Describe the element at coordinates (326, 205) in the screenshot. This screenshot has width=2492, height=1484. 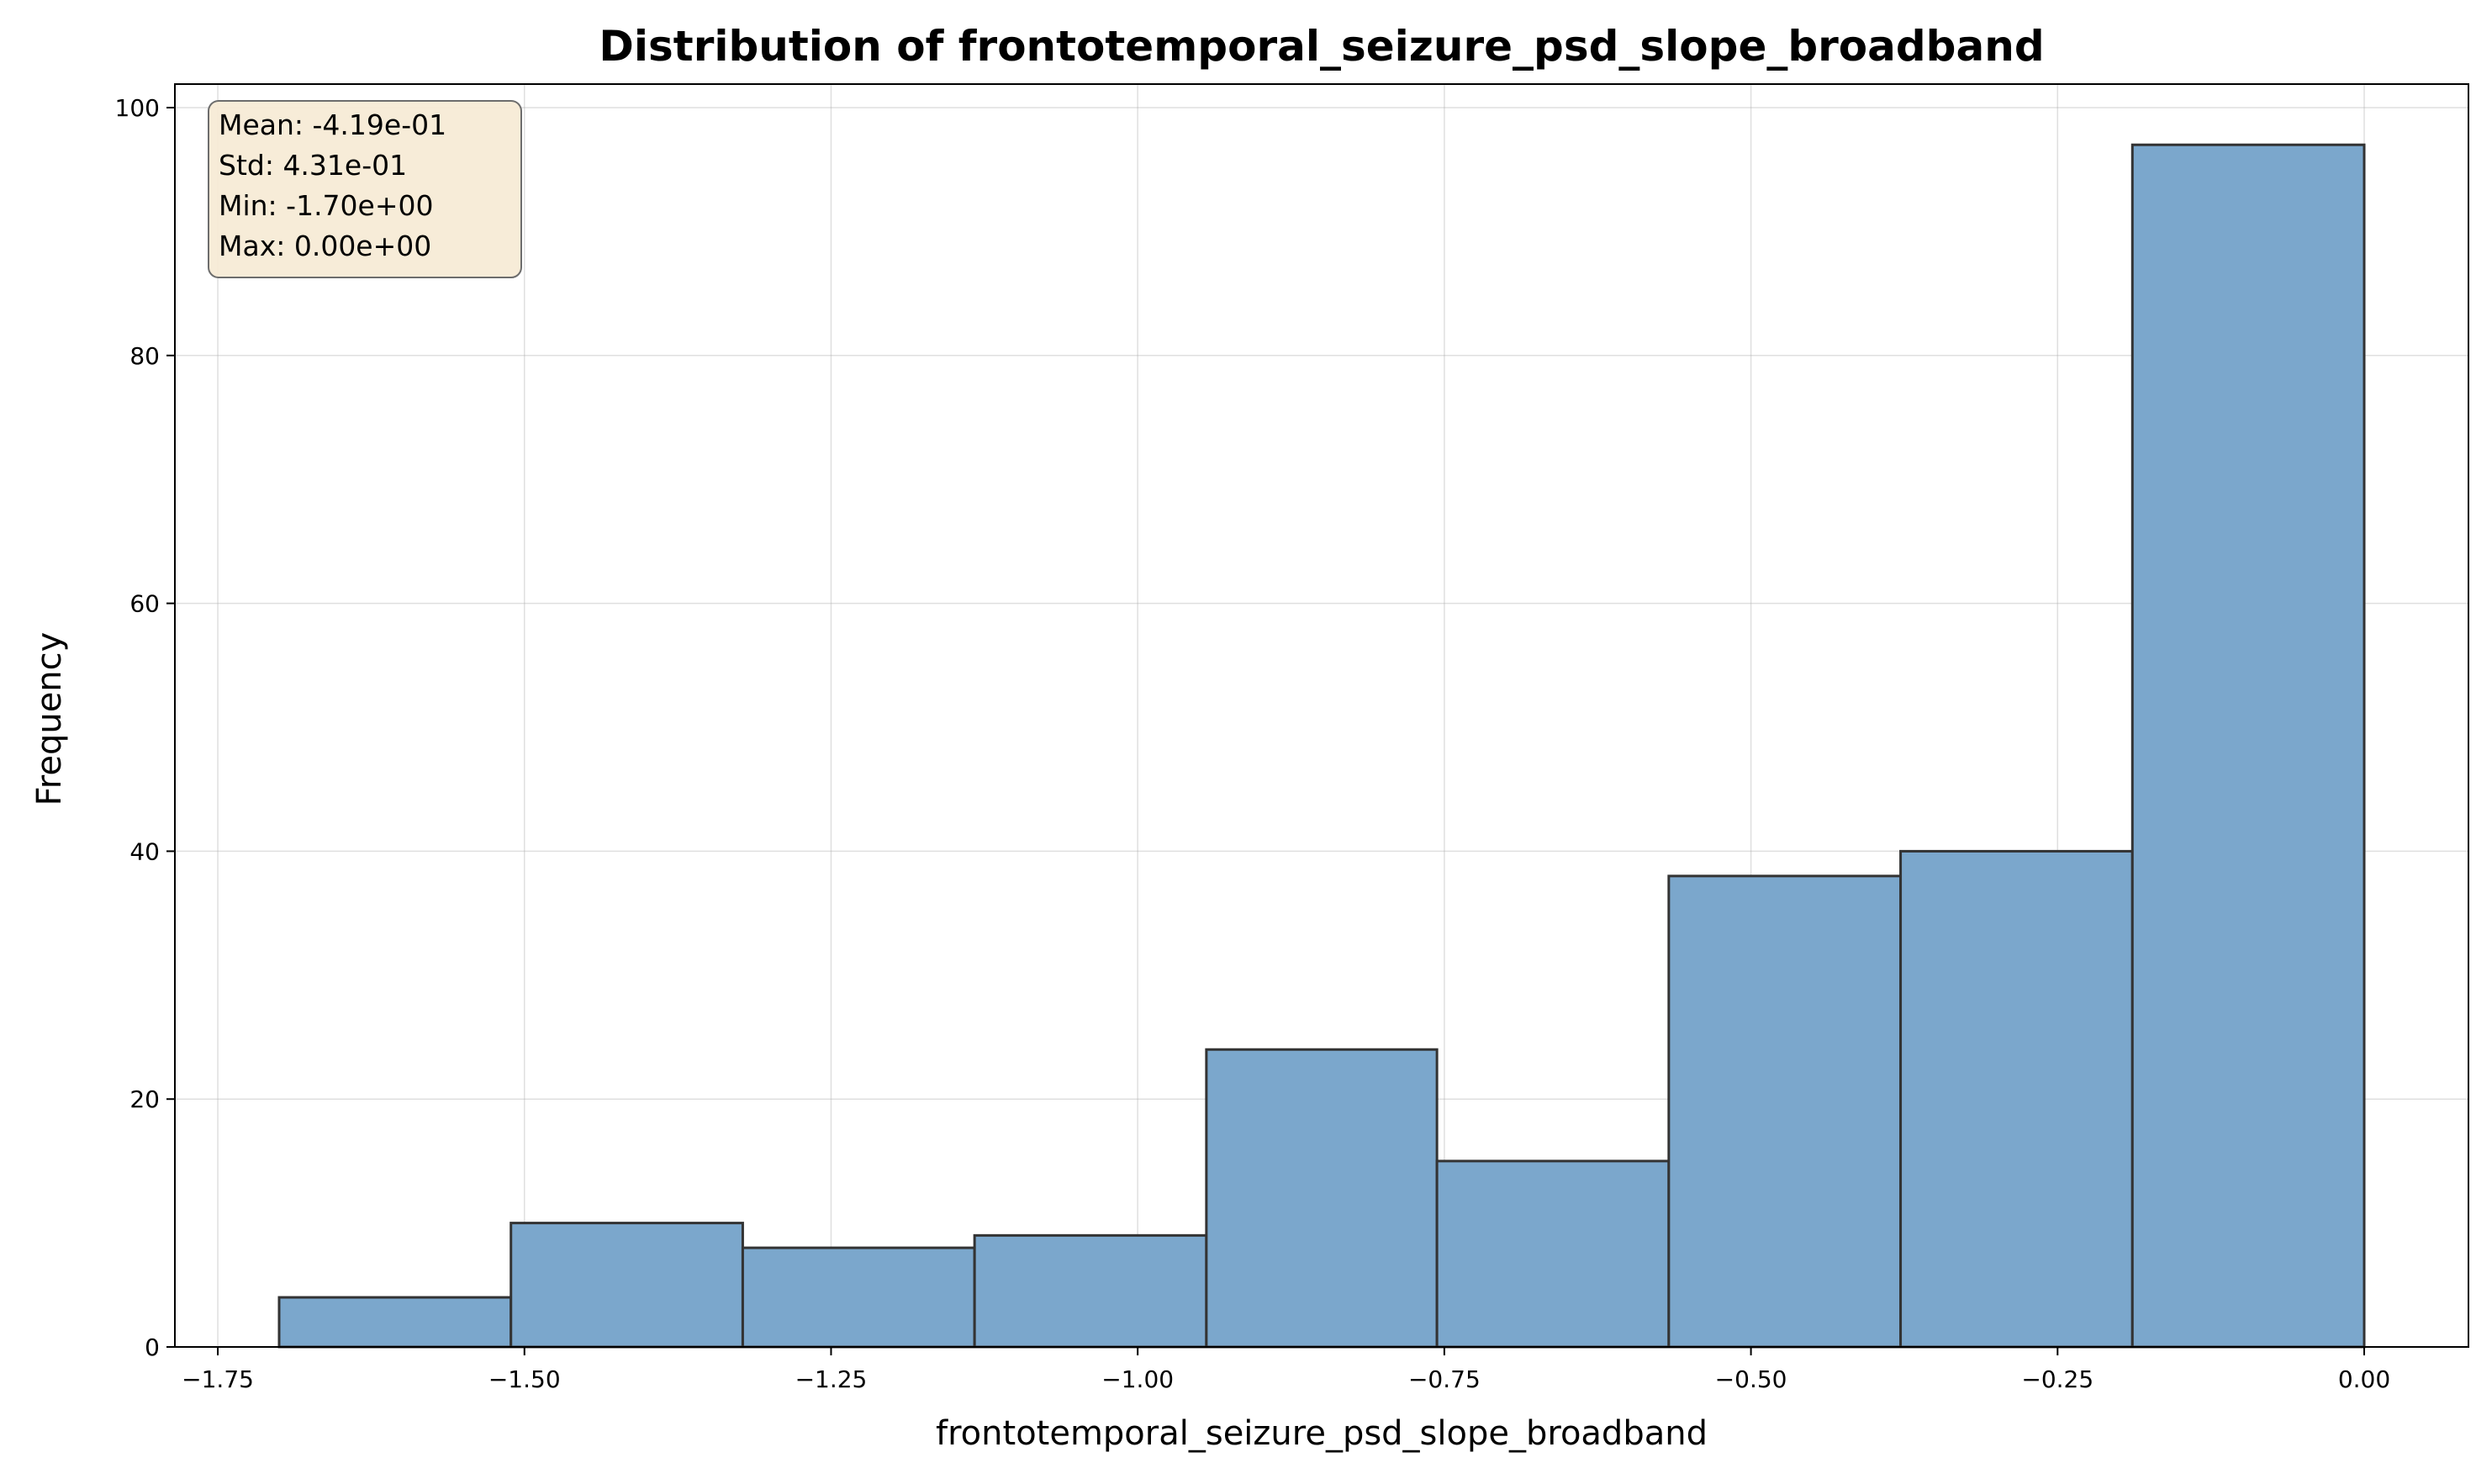
I see `stats-min: Min: -1.70e+00` at that location.